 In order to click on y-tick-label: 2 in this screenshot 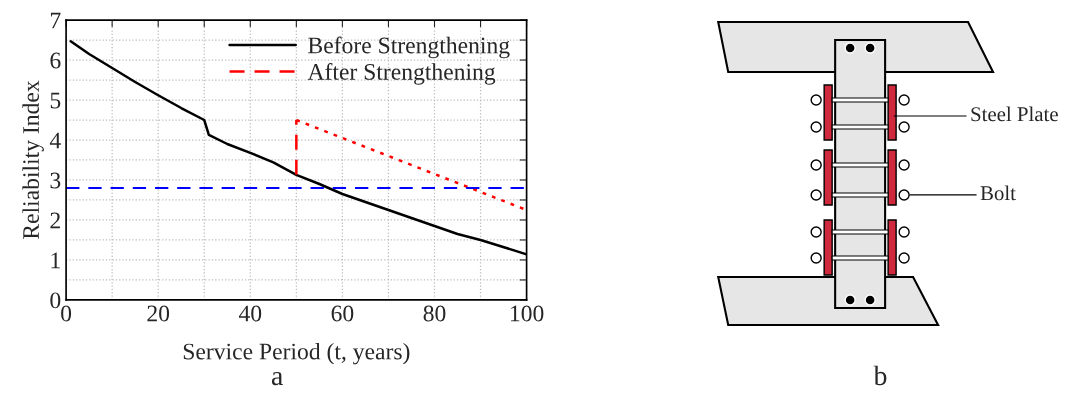, I will do `click(55, 220)`.